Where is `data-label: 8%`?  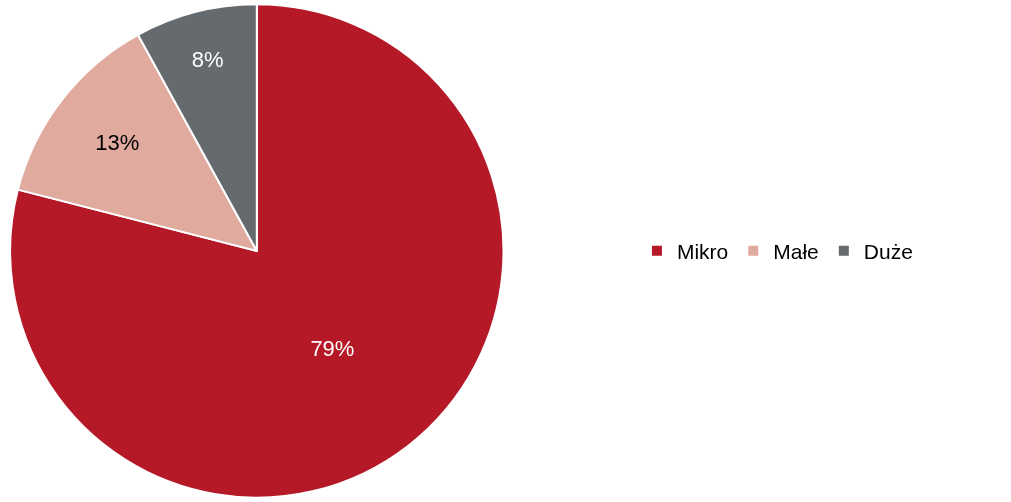 data-label: 8% is located at coordinates (207, 60).